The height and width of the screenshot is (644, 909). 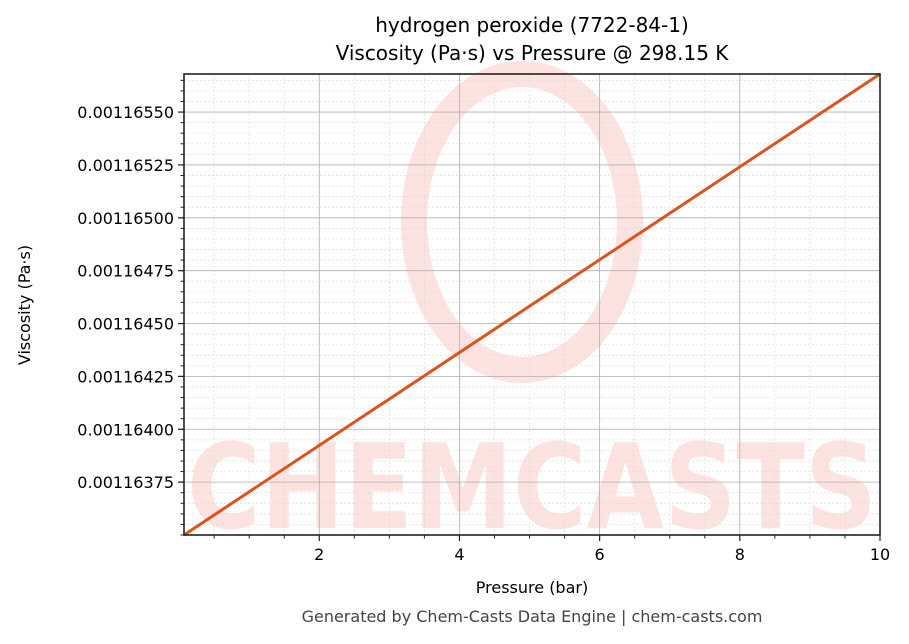 I want to click on x-tick-label: 4, so click(x=459, y=554).